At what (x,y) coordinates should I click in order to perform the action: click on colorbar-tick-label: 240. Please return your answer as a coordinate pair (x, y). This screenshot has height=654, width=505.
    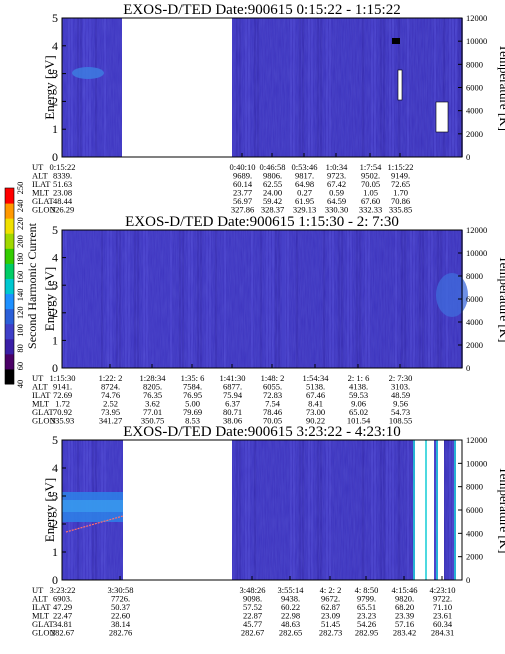
    Looking at the image, I should click on (20, 205).